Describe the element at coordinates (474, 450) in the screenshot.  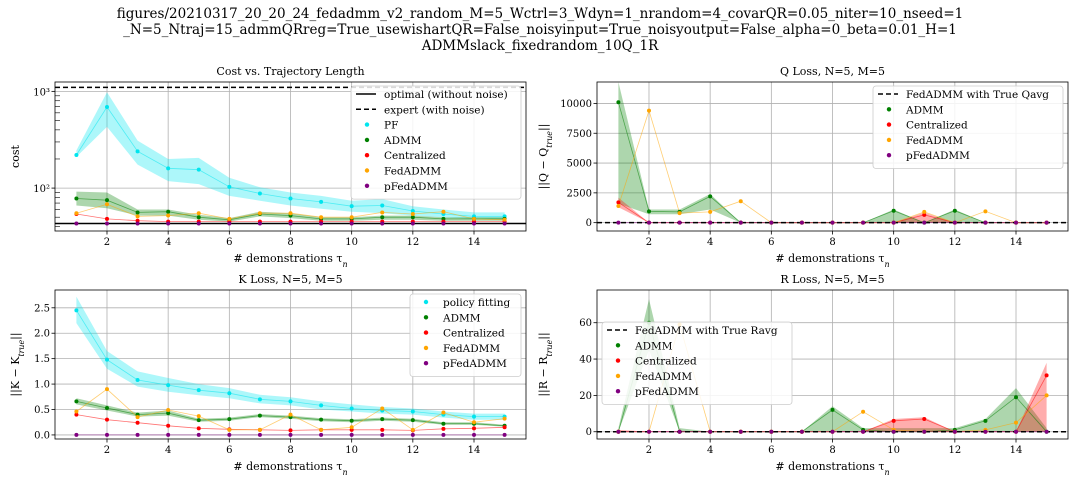
I see `x-tick-label: 14` at that location.